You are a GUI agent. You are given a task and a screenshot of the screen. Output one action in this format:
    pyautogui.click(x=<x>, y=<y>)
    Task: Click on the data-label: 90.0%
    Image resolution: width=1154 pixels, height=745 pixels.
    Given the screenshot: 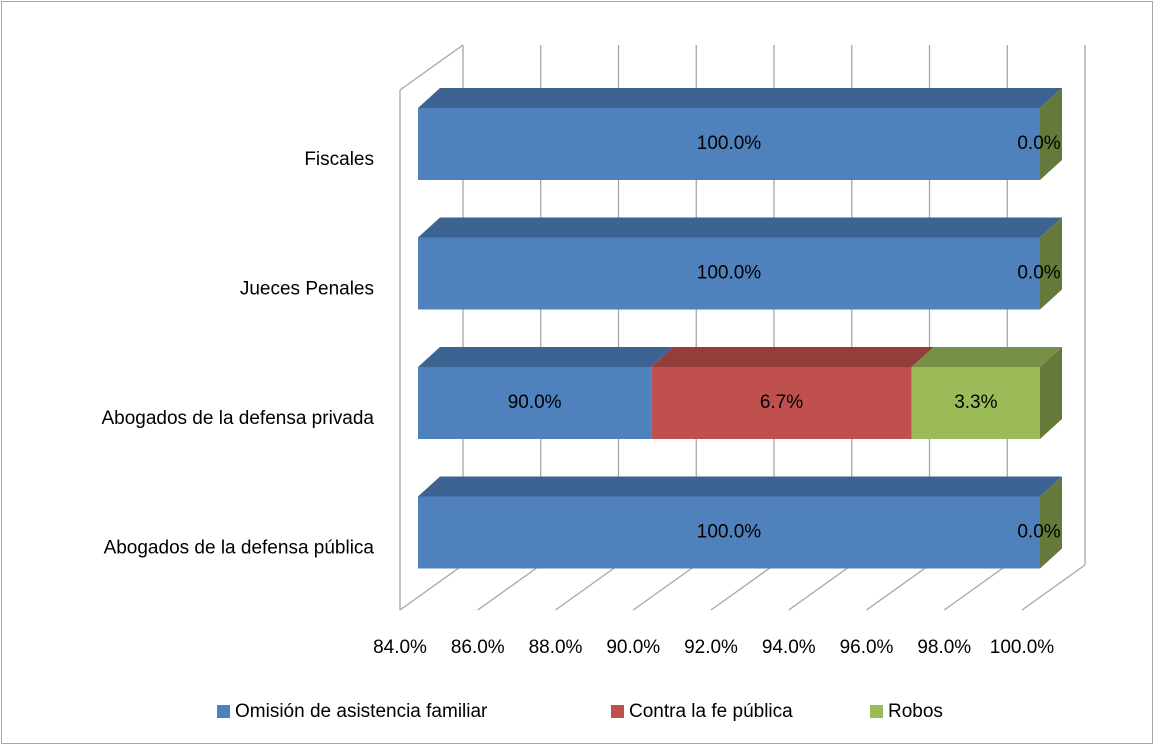 What is the action you would take?
    pyautogui.click(x=535, y=402)
    